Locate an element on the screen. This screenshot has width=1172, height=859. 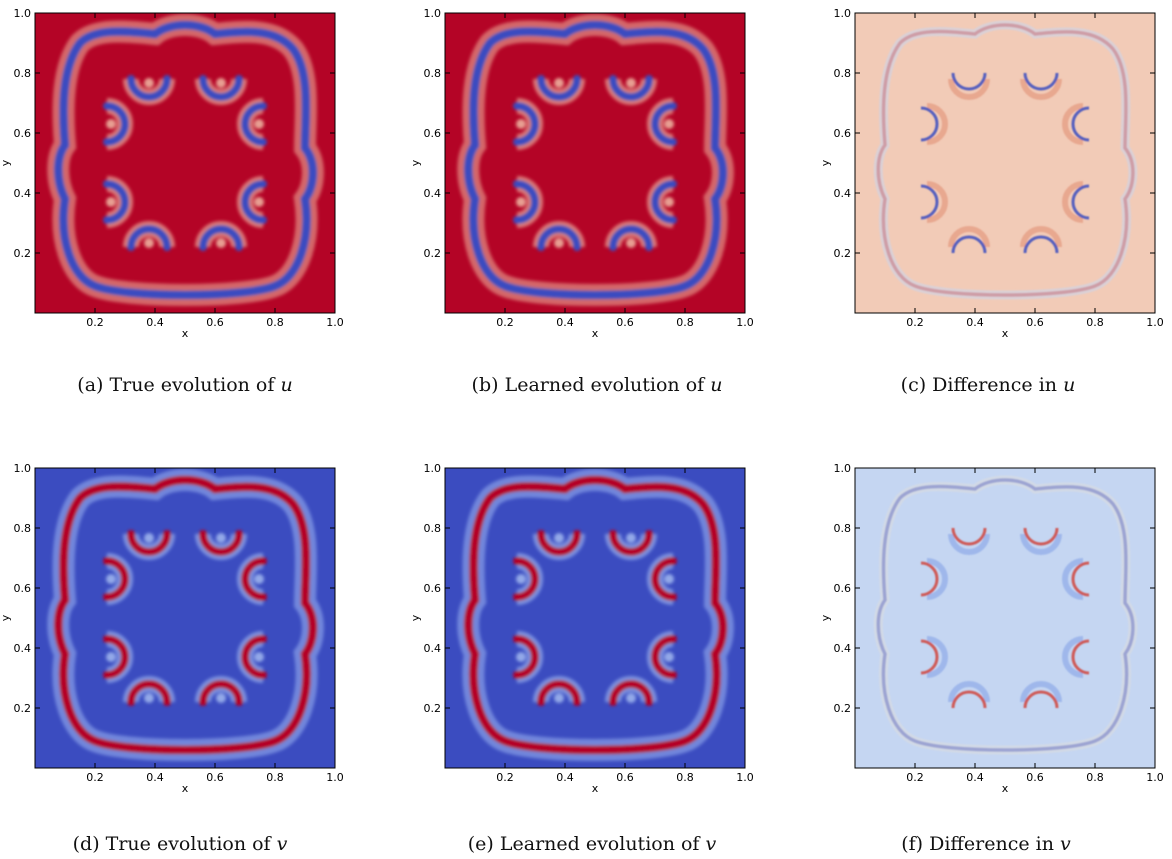
caption-f: (f) Difference in v is located at coordinates (986, 844).